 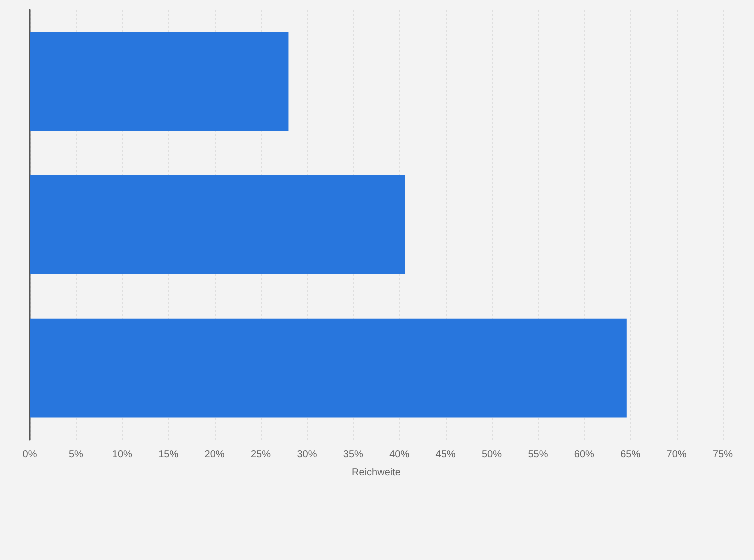 What do you see at coordinates (630, 455) in the screenshot?
I see `x-tick-label: 65%` at bounding box center [630, 455].